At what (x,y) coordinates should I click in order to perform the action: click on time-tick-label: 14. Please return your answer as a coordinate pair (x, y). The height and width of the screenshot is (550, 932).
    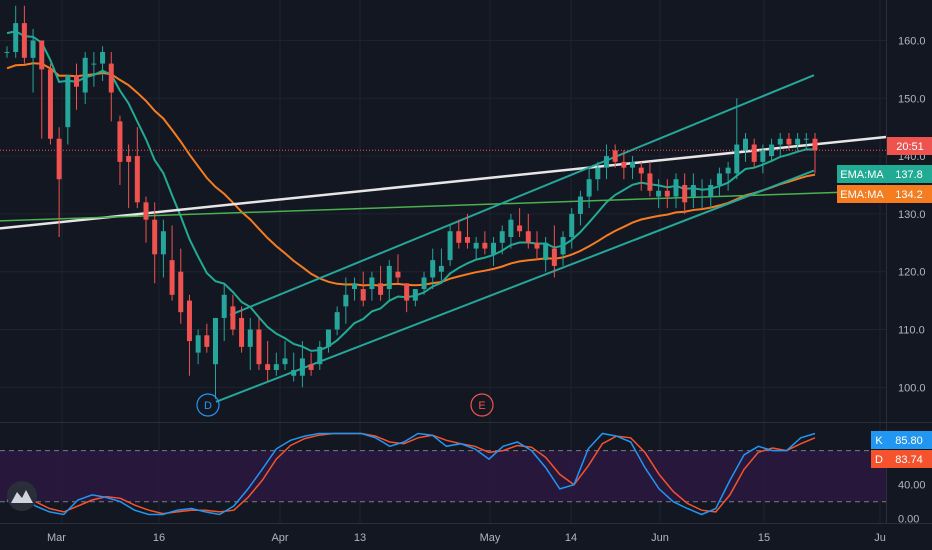
    Looking at the image, I should click on (571, 538).